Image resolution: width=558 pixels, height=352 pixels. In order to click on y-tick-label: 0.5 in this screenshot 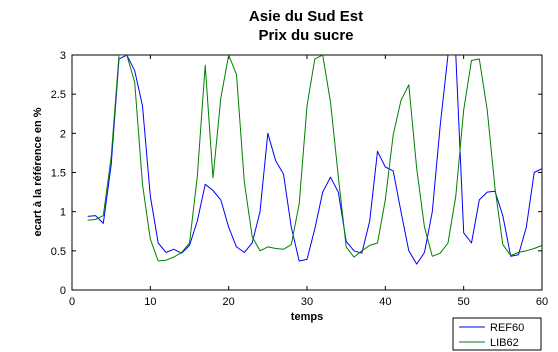, I will do `click(58, 252)`.